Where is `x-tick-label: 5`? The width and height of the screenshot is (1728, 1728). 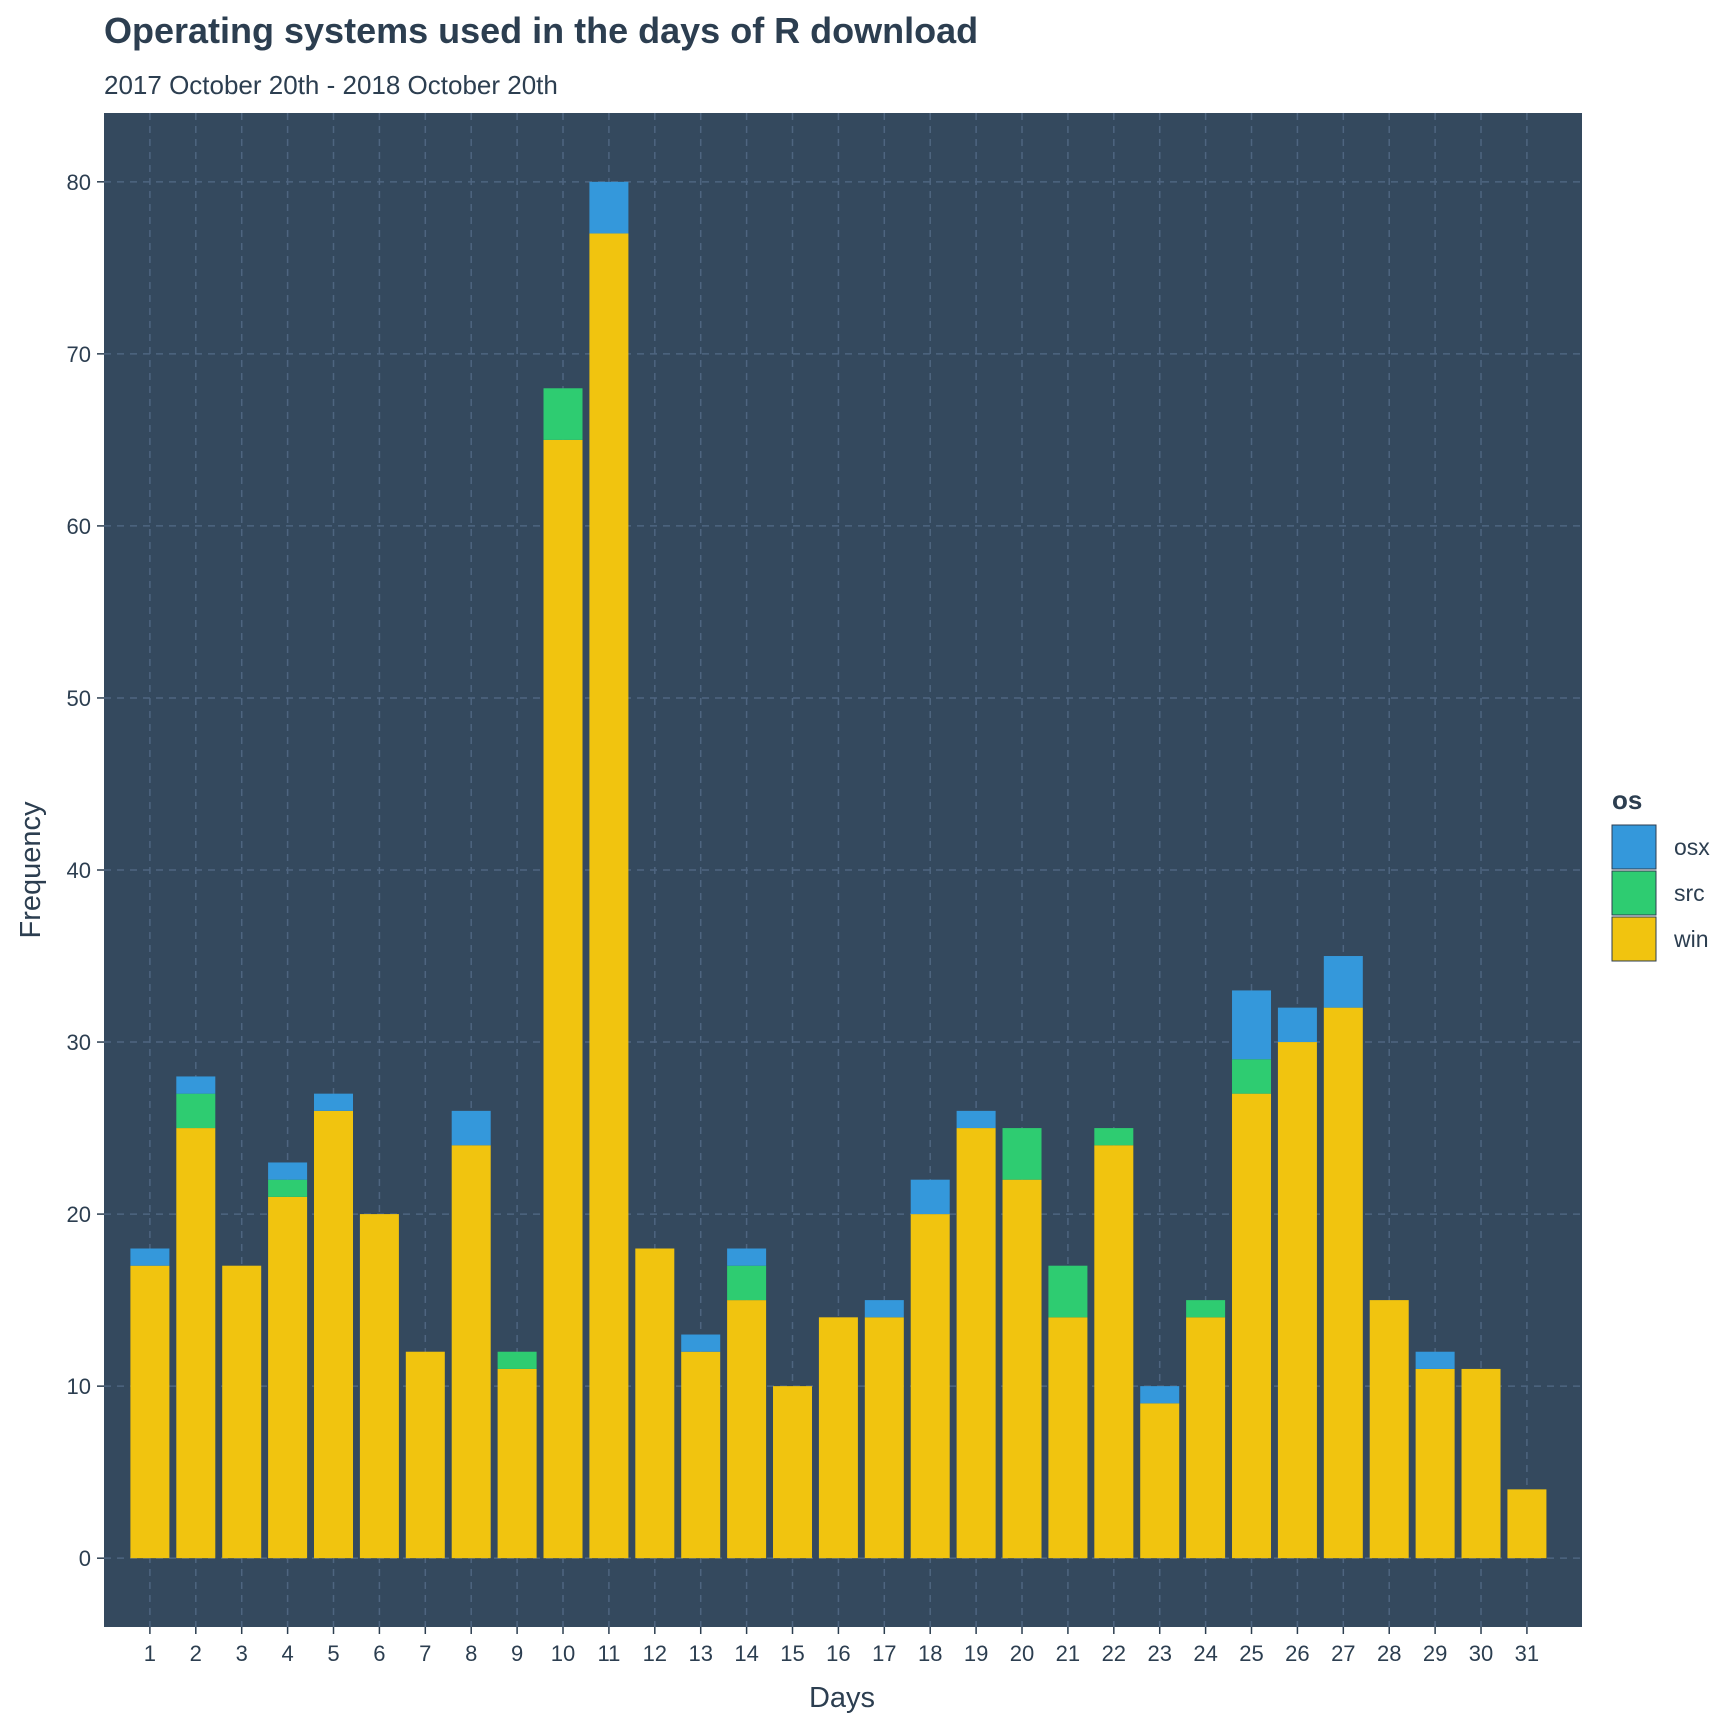 x-tick-label: 5 is located at coordinates (333, 1653).